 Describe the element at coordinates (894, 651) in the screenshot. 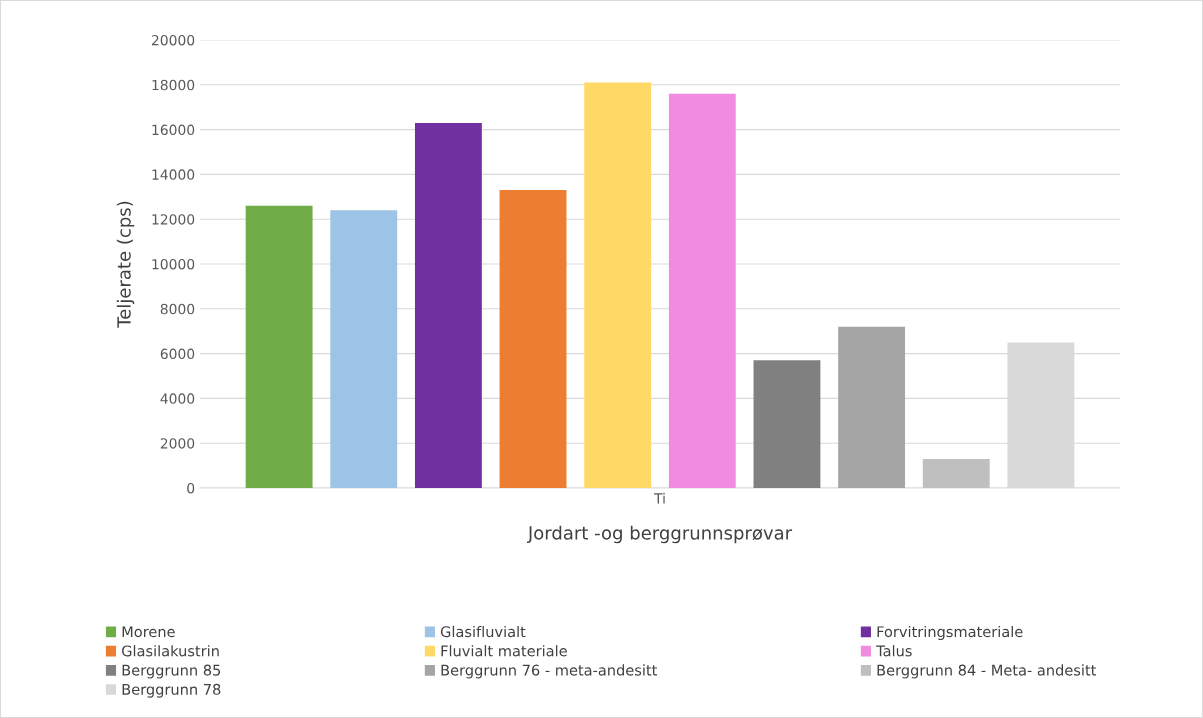

I see `legend-label: Talus` at that location.